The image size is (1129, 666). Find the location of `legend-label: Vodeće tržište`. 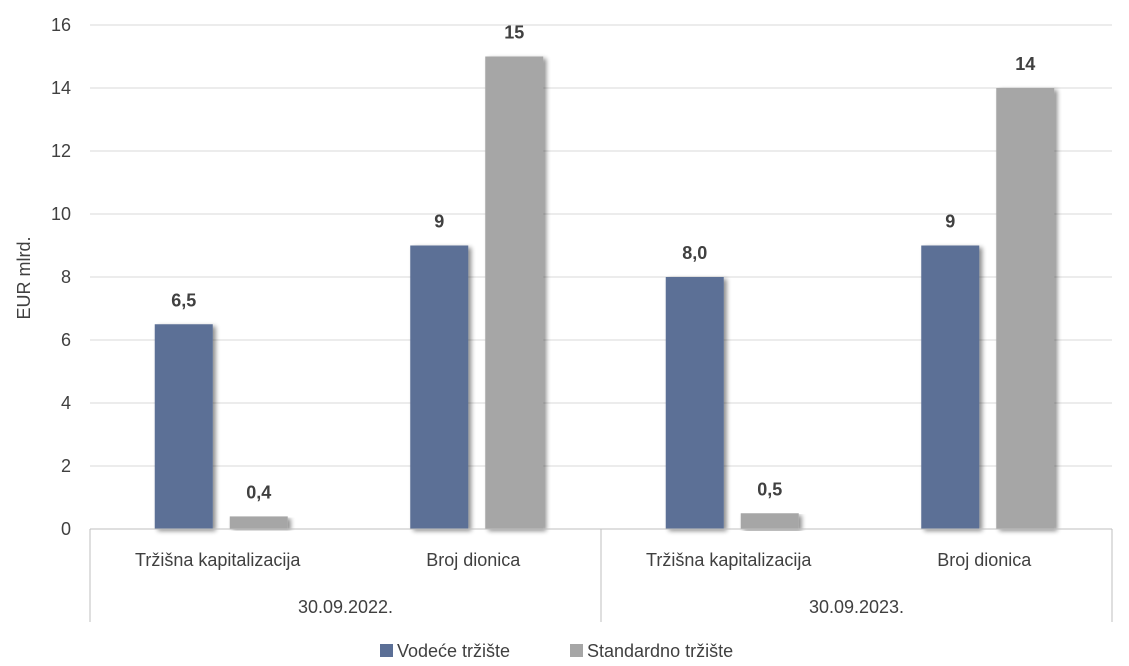

legend-label: Vodeće tržište is located at coordinates (453, 651).